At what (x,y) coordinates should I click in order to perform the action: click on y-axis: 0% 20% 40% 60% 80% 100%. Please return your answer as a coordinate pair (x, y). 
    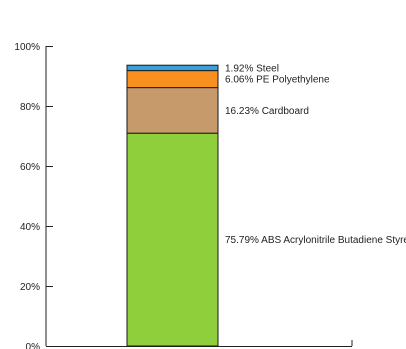
    Looking at the image, I should click on (33, 195).